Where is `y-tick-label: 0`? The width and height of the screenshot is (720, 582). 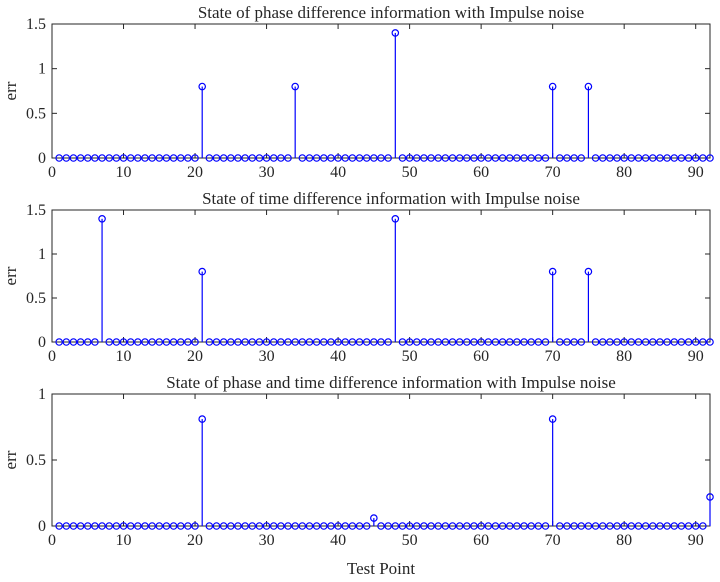 y-tick-label: 0 is located at coordinates (42, 158).